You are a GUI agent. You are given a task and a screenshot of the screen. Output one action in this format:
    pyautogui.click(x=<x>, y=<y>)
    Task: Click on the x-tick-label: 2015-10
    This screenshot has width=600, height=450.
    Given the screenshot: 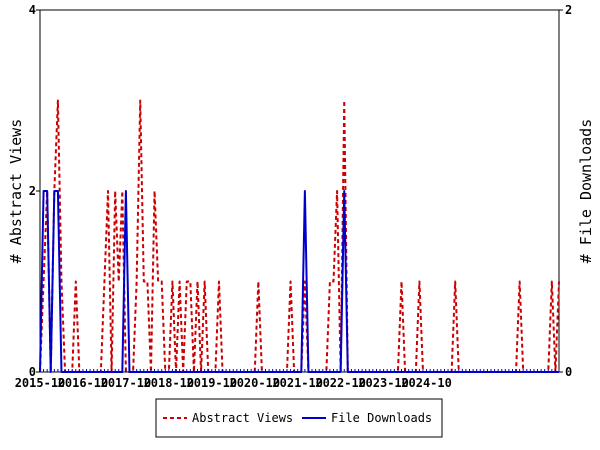 What is the action you would take?
    pyautogui.click(x=40, y=383)
    